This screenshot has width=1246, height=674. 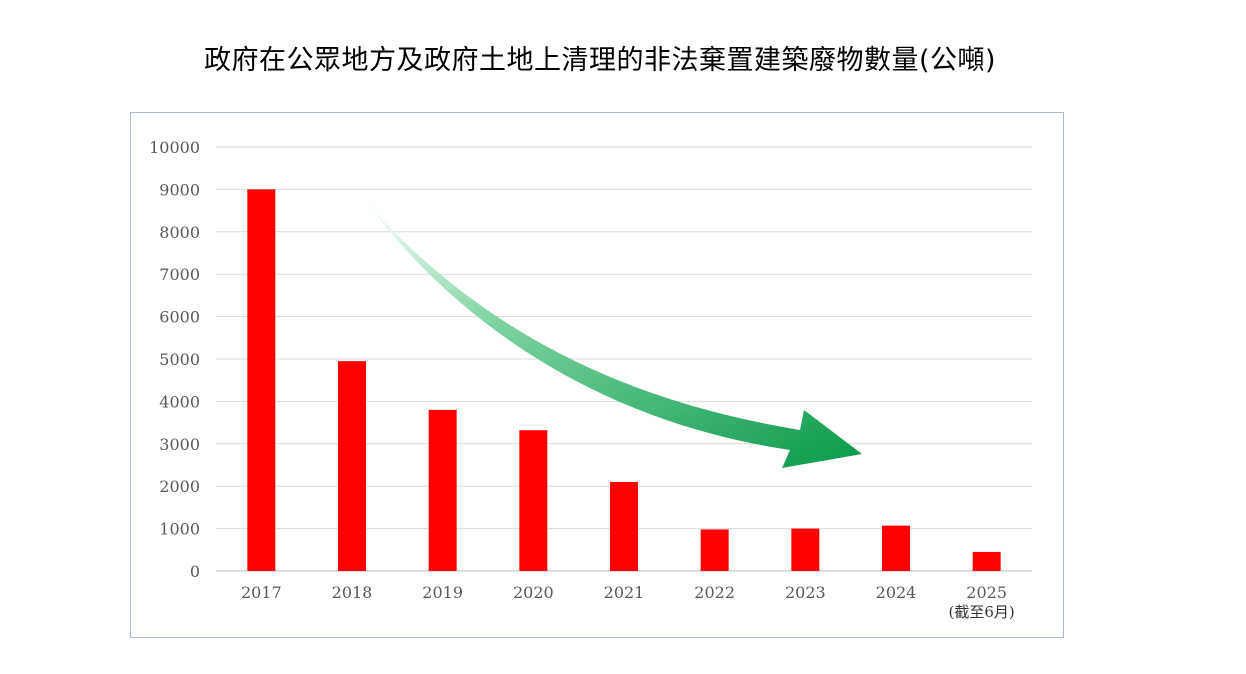 What do you see at coordinates (533, 592) in the screenshot?
I see `x-tick-label: 2020` at bounding box center [533, 592].